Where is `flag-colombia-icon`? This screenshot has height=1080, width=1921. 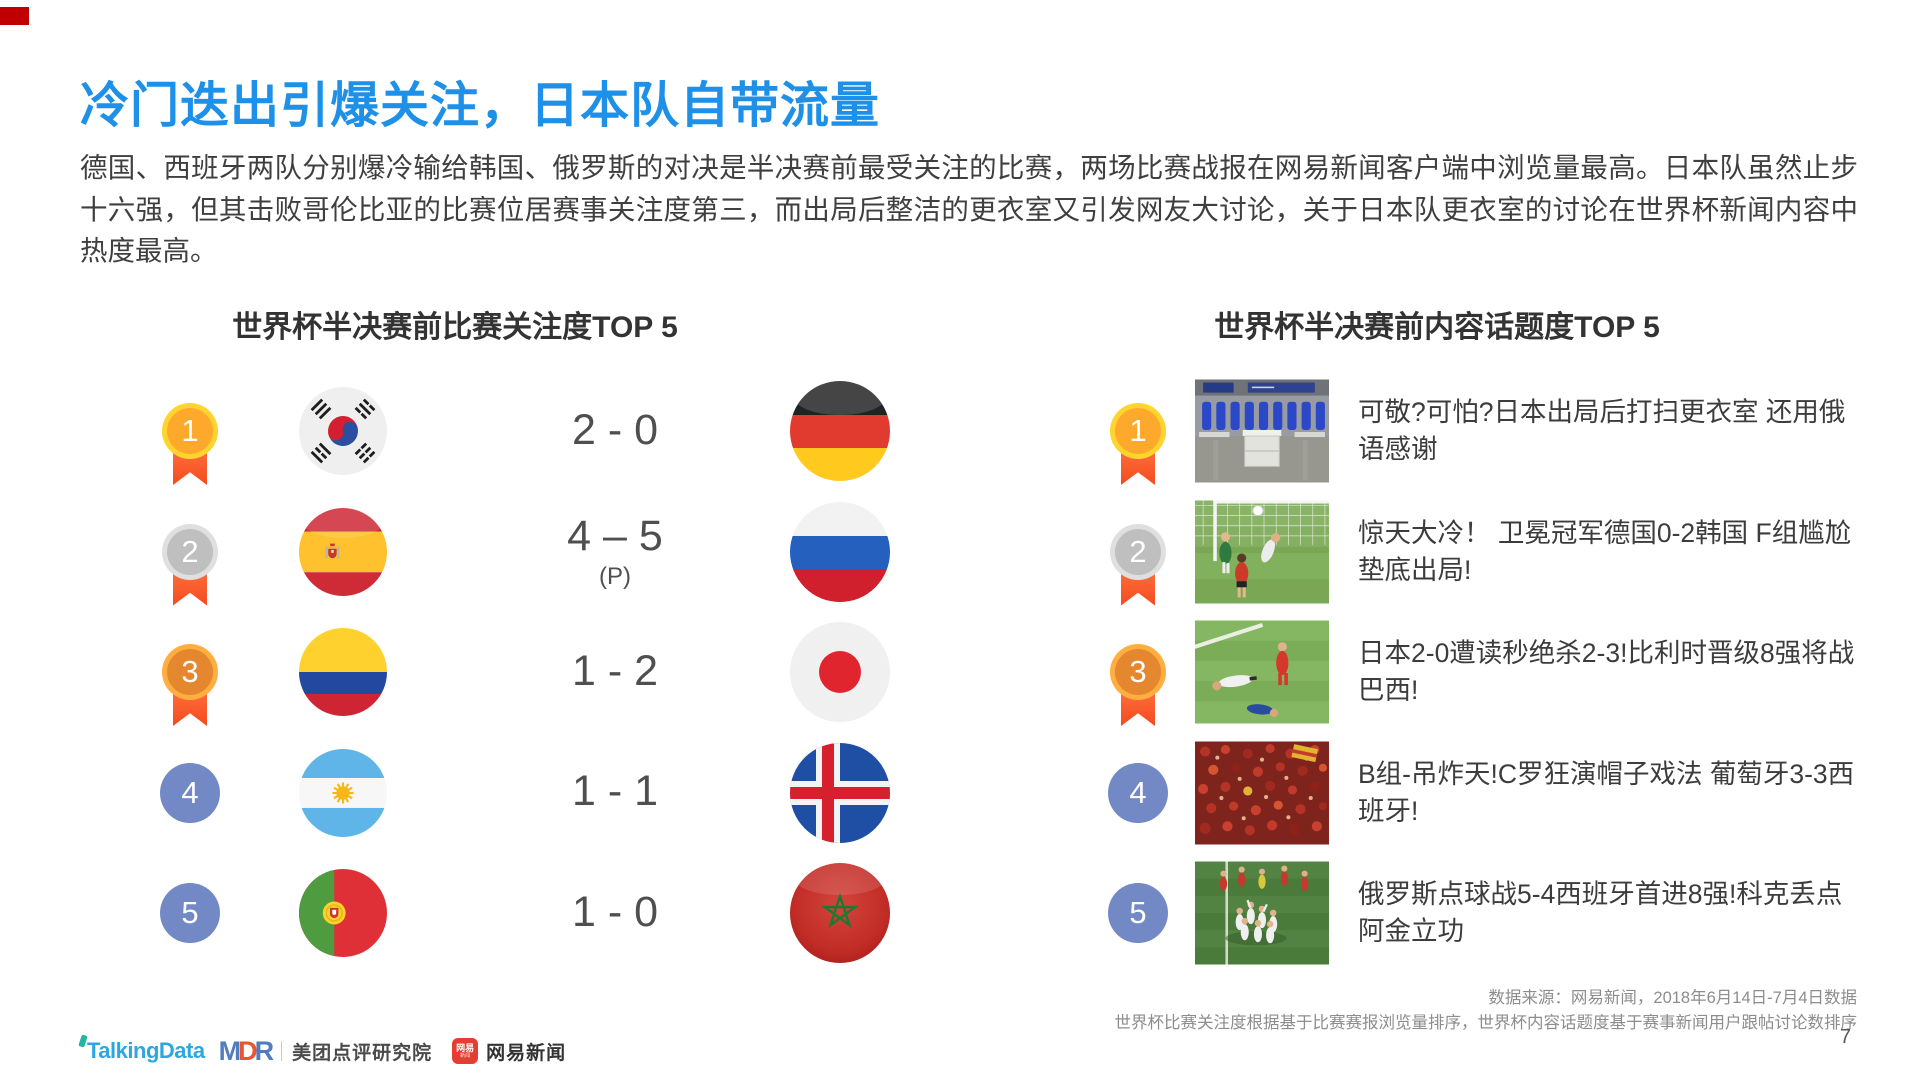
flag-colombia-icon is located at coordinates (343, 672).